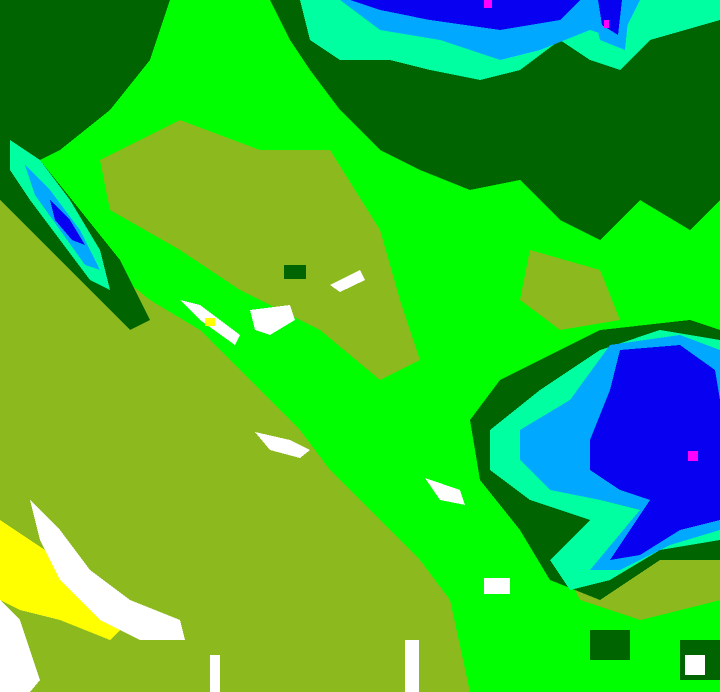 Image resolution: width=720 pixels, height=692 pixels. What do you see at coordinates (570, 290) in the screenshot?
I see `olive-patch` at bounding box center [570, 290].